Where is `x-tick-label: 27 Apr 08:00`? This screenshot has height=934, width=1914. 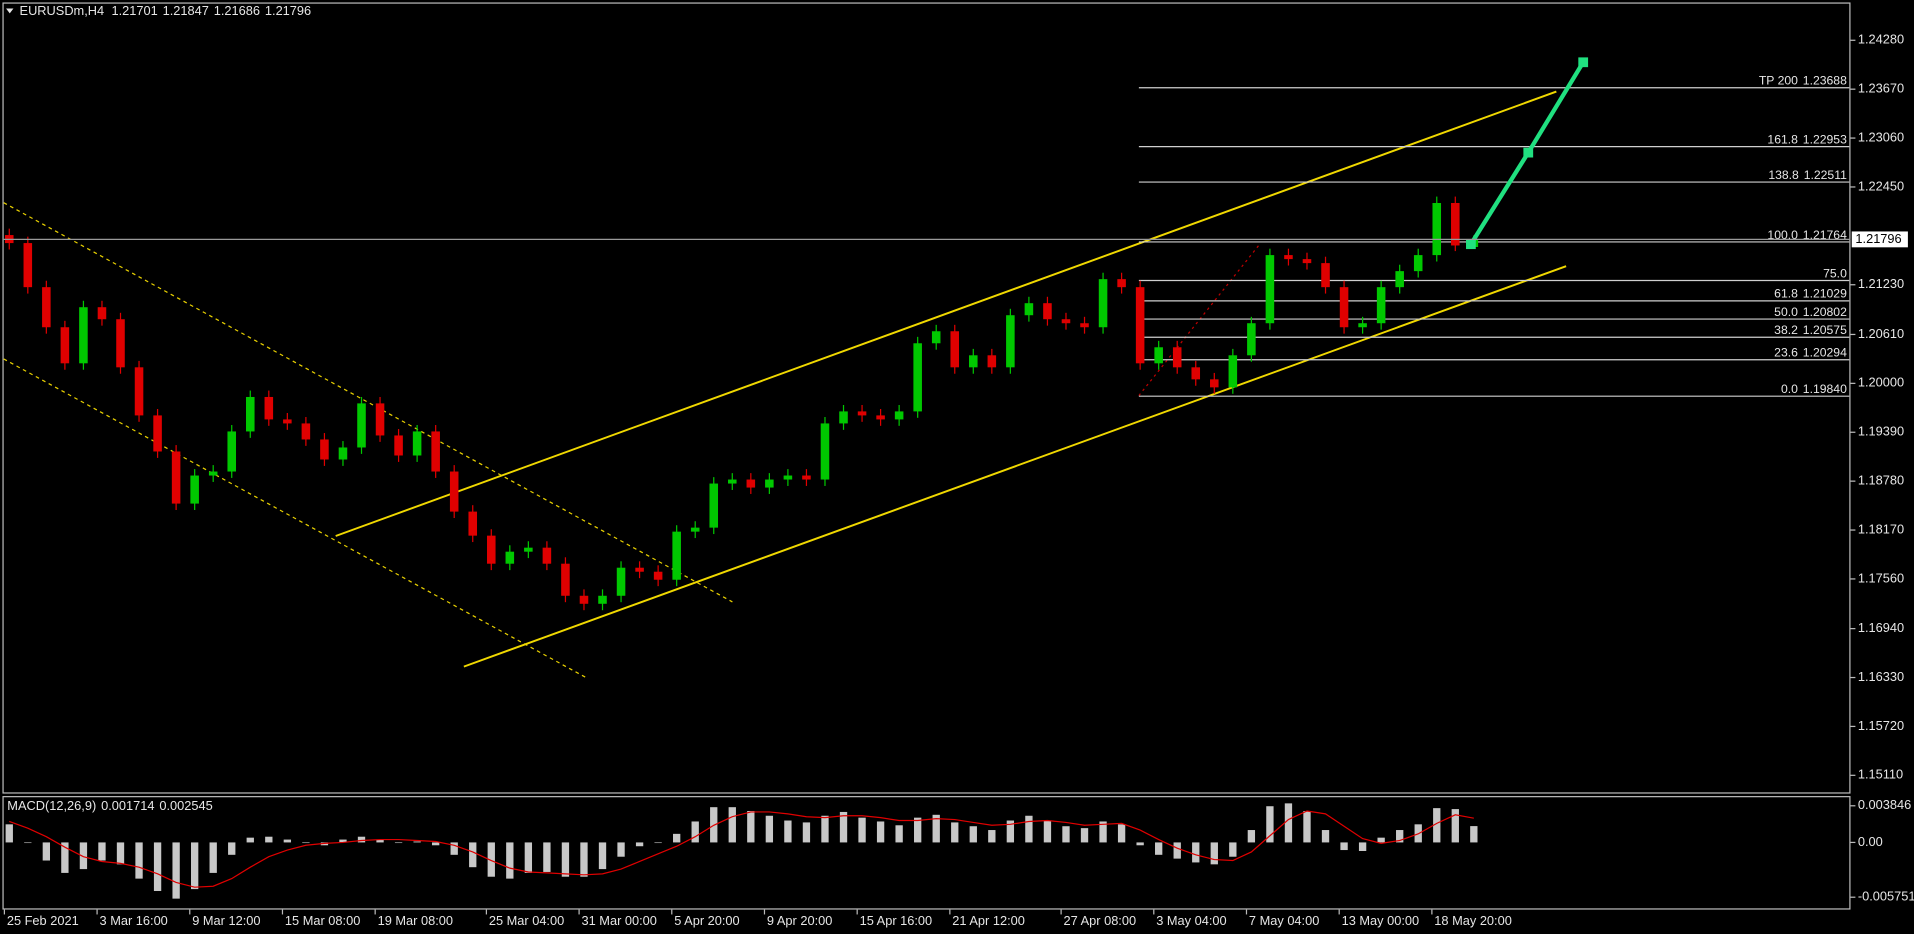
x-tick-label: 27 Apr 08:00 is located at coordinates (1100, 920).